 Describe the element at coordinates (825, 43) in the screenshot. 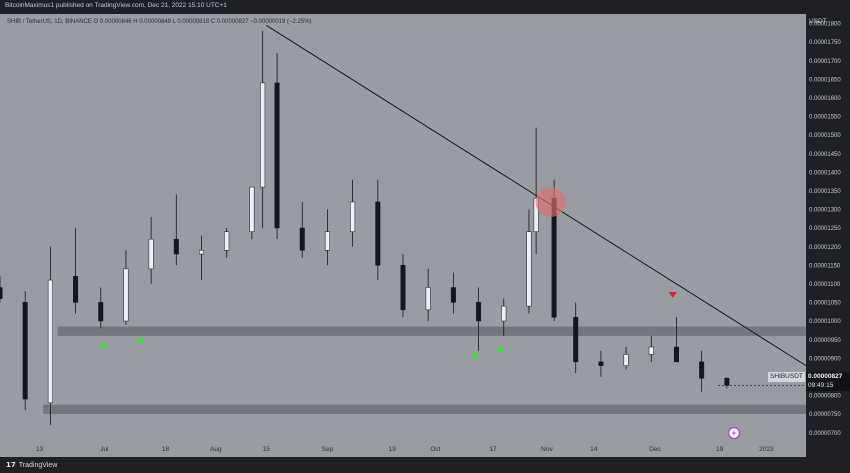

I see `price-tick-label: 0.00001750` at that location.